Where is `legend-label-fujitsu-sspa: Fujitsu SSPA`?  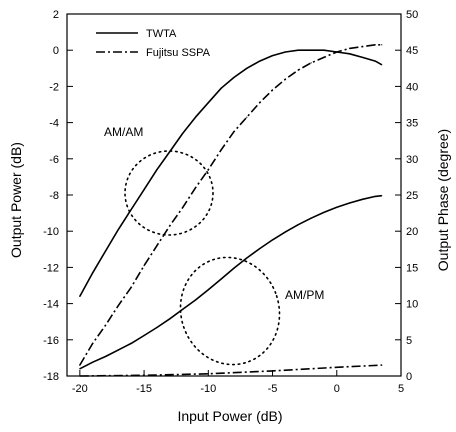 legend-label-fujitsu-sspa: Fujitsu SSPA is located at coordinates (178, 53).